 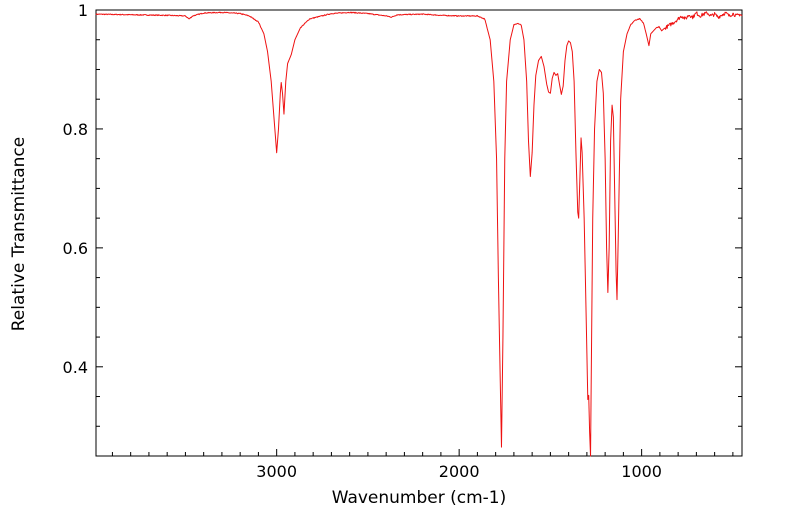 What do you see at coordinates (83, 10) in the screenshot?
I see `y-tick-label: 1` at bounding box center [83, 10].